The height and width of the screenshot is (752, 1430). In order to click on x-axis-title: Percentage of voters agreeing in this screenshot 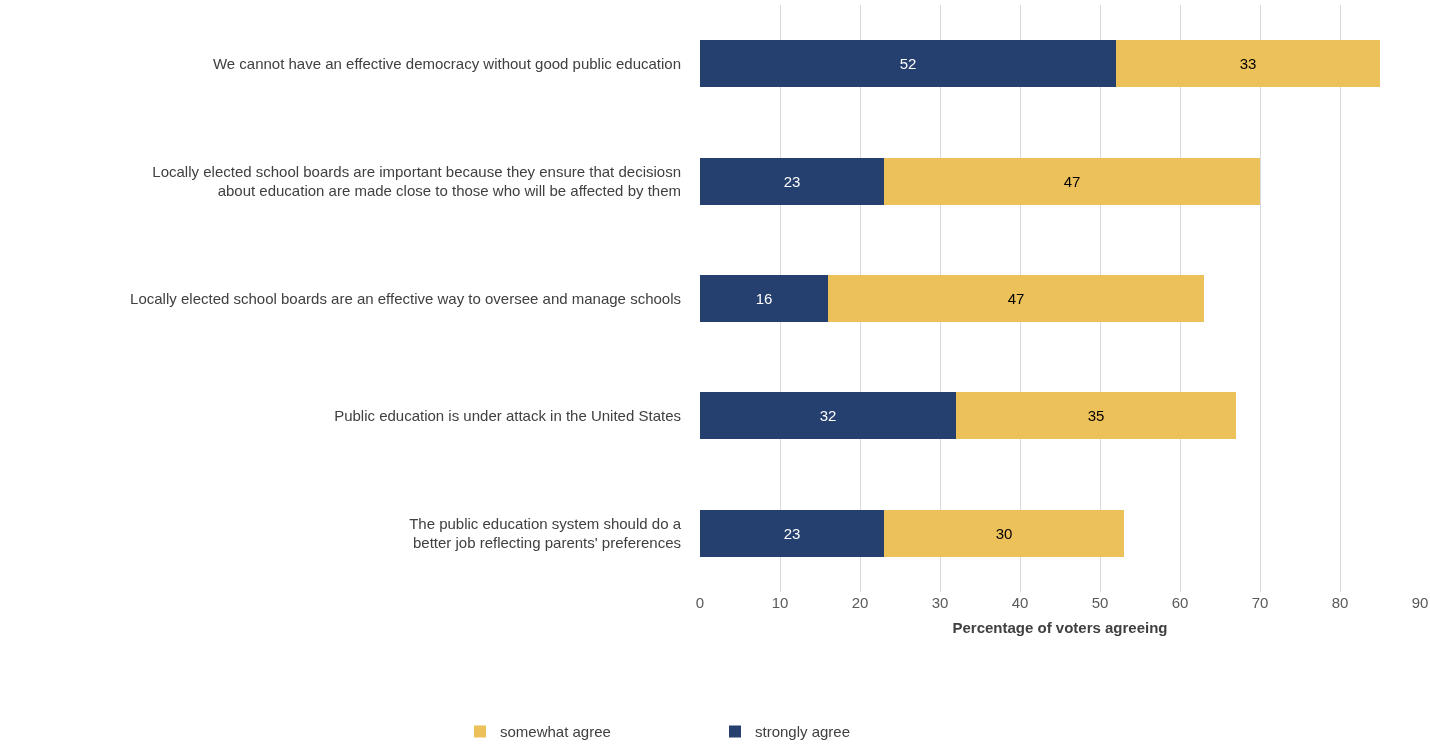, I will do `click(1060, 627)`.